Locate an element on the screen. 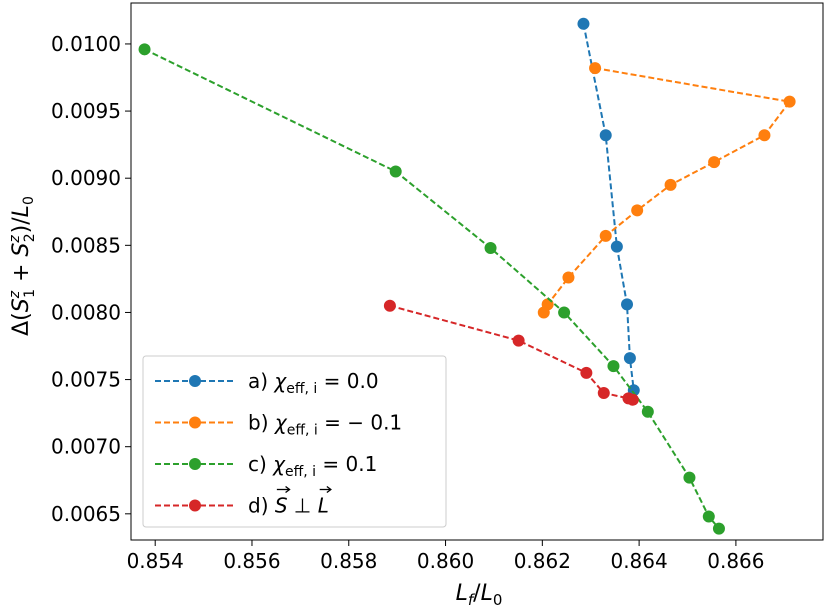 This screenshot has width=831, height=607. x-tick-label: 0.864 is located at coordinates (638, 561).